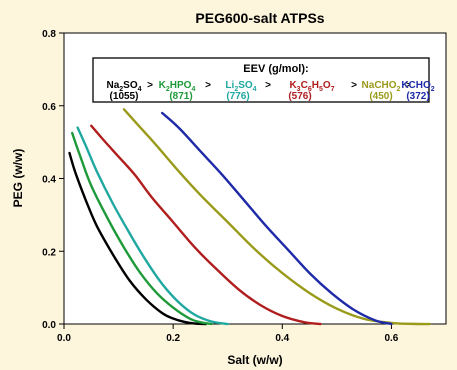  Describe the element at coordinates (310, 89) in the screenshot. I see `legend-label-part: 6` at that location.